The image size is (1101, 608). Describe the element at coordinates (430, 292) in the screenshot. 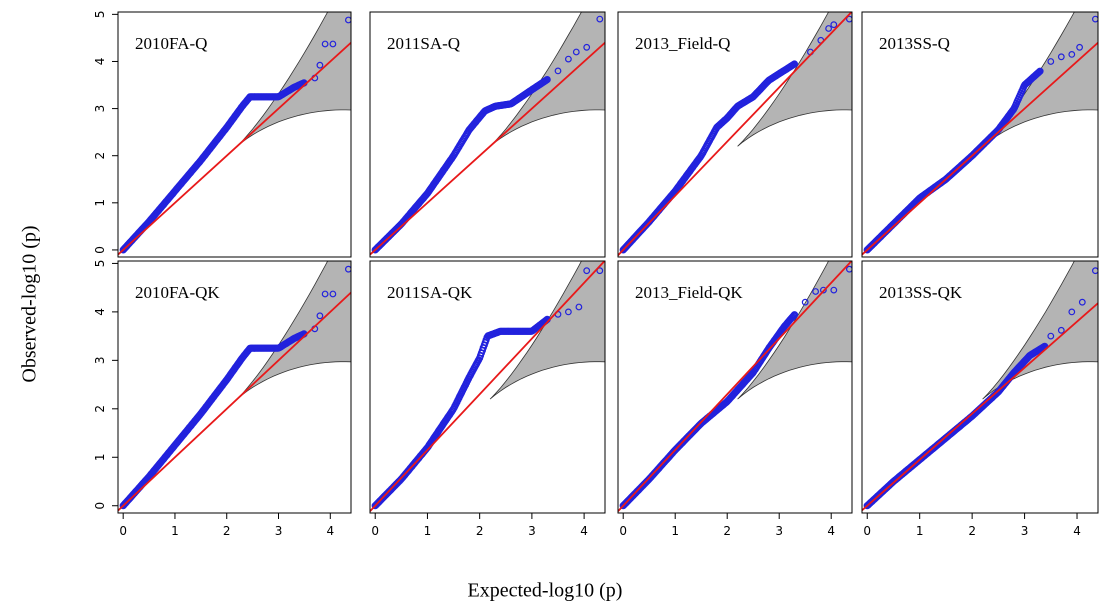

I see `panel-title: 2011SA-QK` at that location.